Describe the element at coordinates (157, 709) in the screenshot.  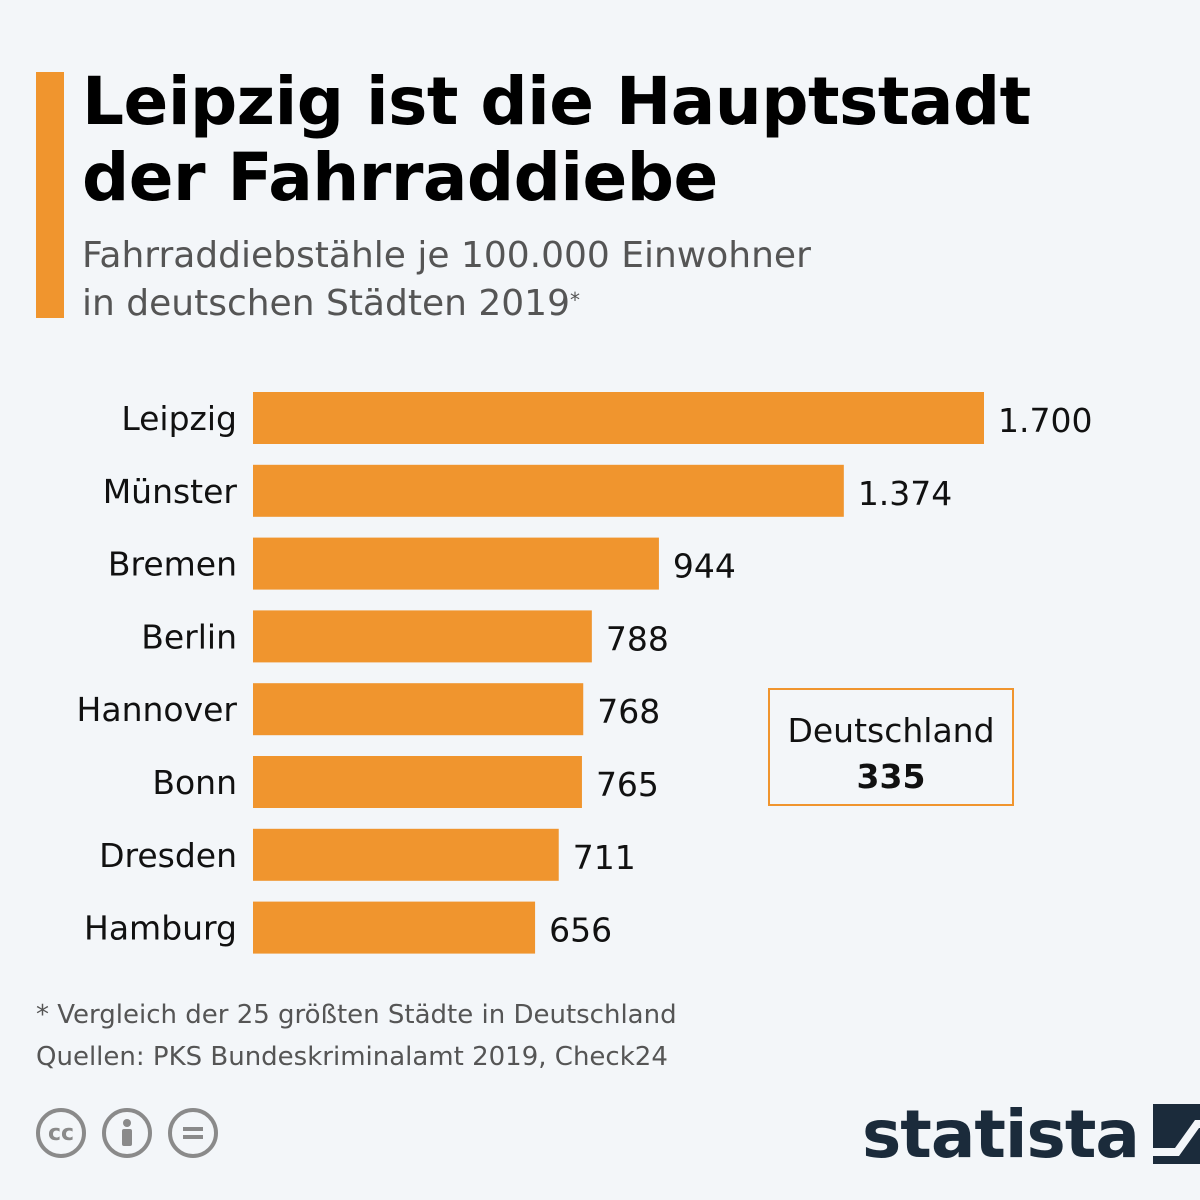
I see `category-label: Hannover` at that location.